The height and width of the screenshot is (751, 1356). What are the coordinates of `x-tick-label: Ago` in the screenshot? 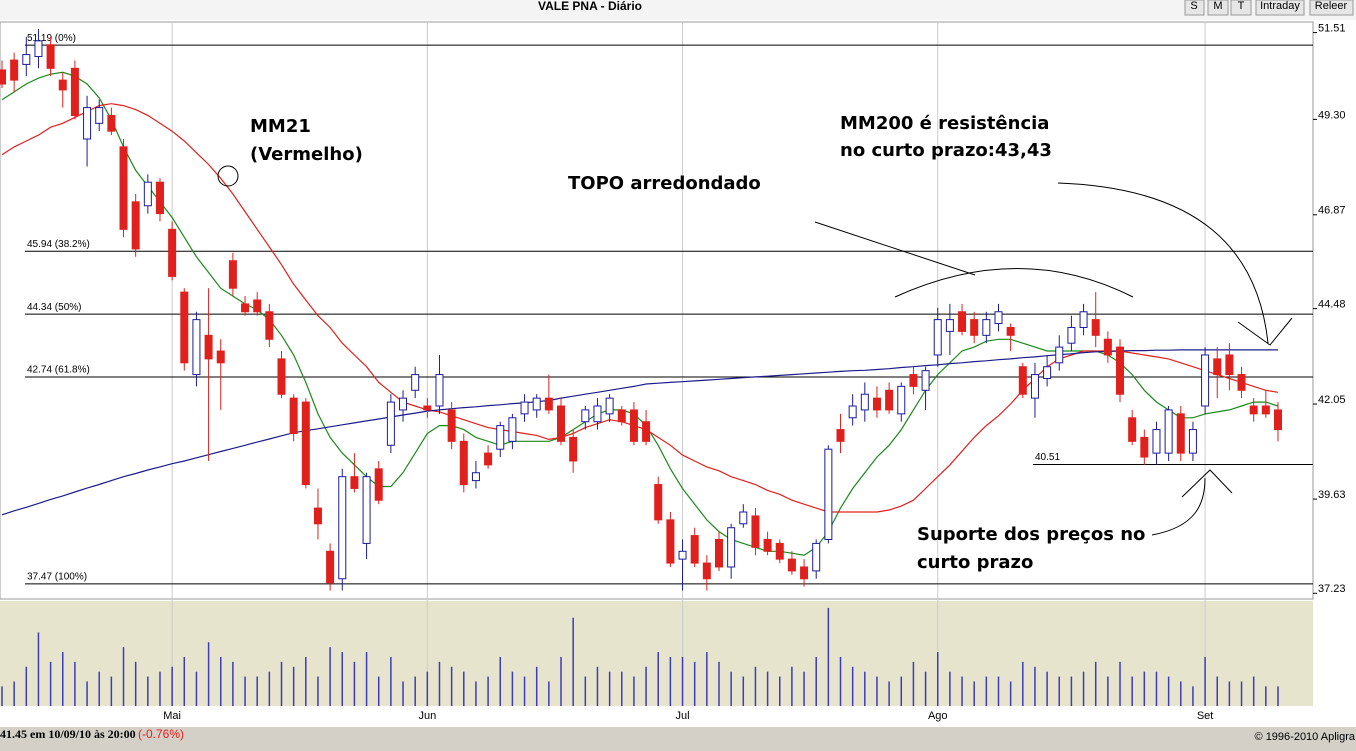 It's located at (938, 716).